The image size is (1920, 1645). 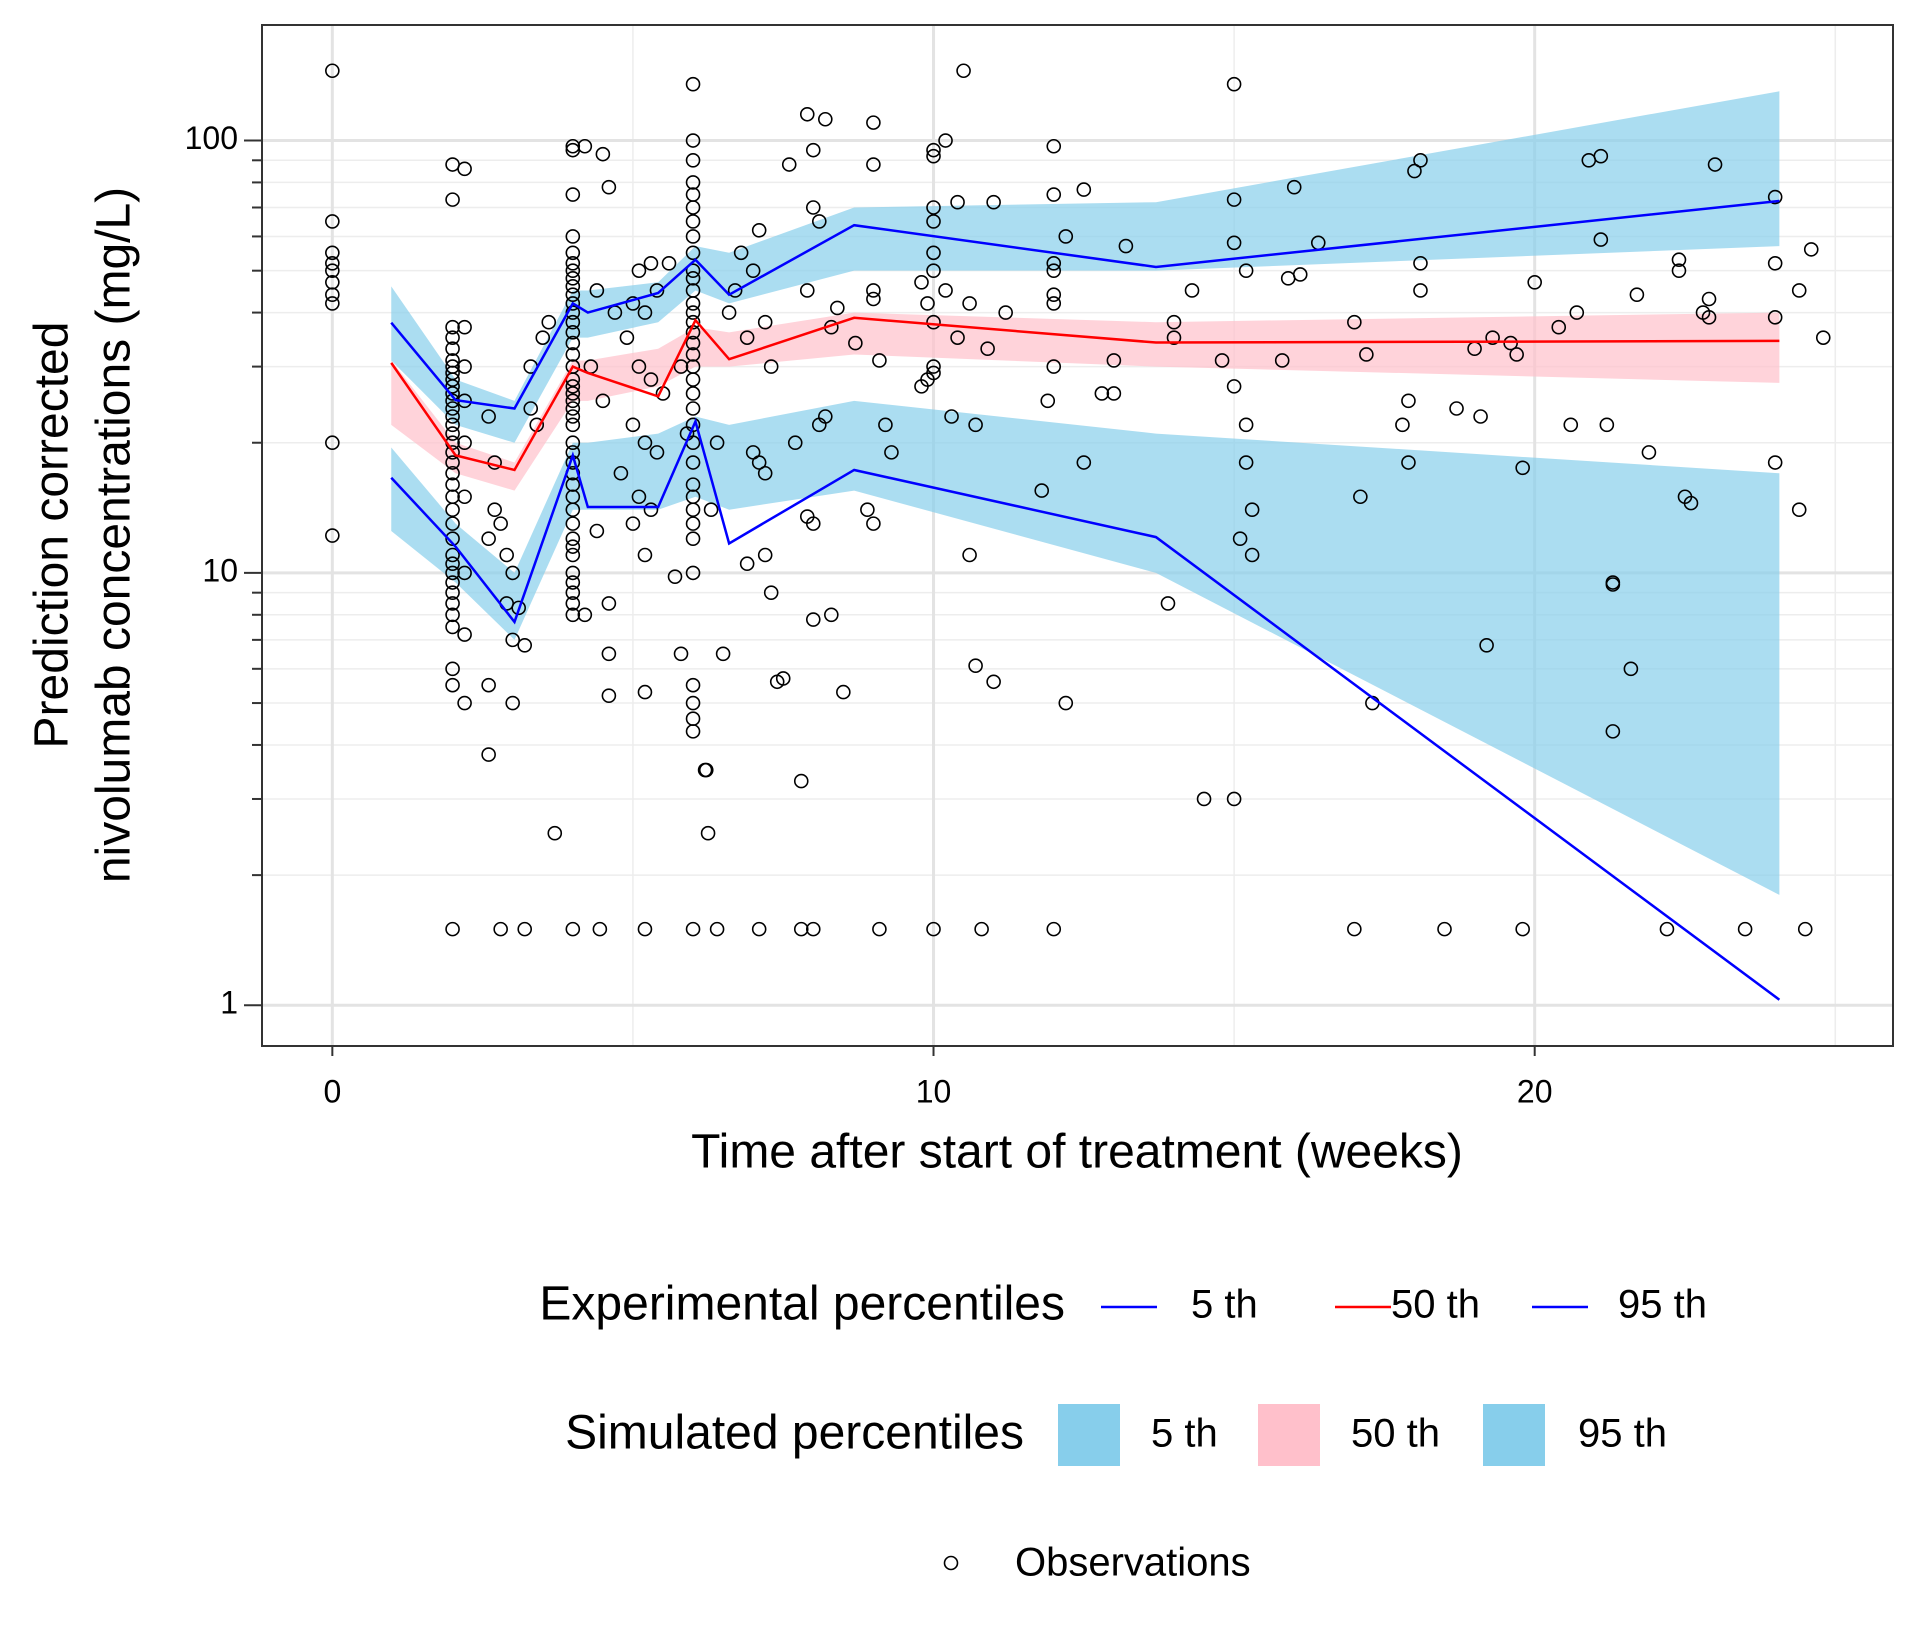 I want to click on legend-label: 5 th, so click(x=1224, y=1305).